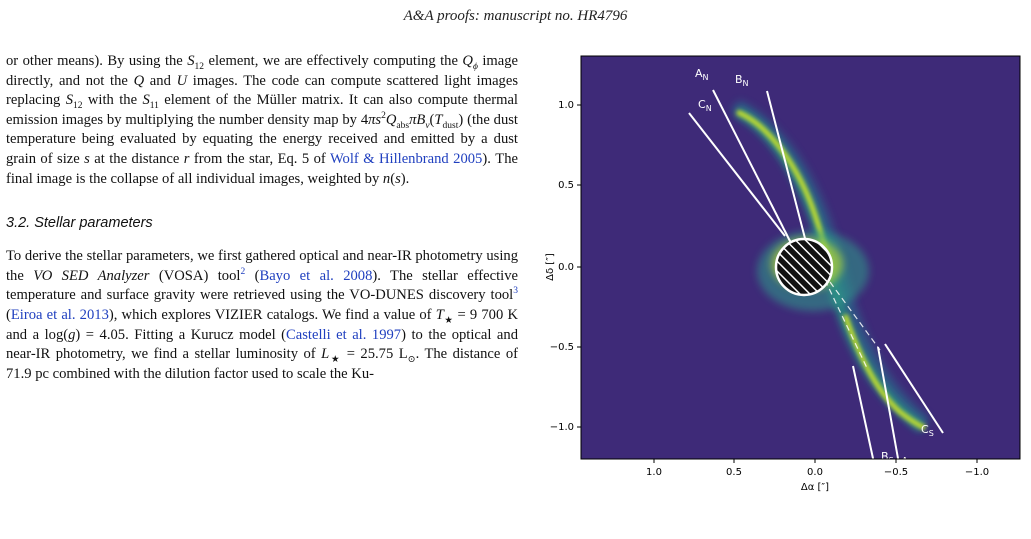 This screenshot has height=539, width=1031. I want to click on text-fragment: VO SED Analyzer, so click(91, 275).